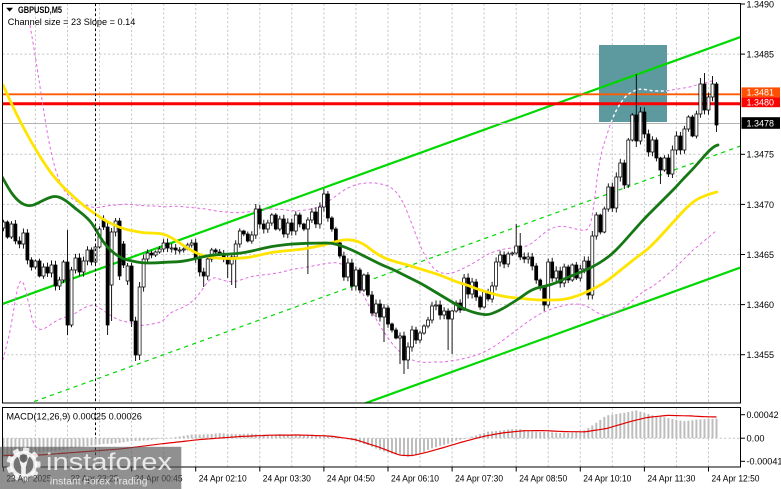 The image size is (781, 489). What do you see at coordinates (543, 478) in the screenshot?
I see `svg-text: 24 Apr 08:50` at bounding box center [543, 478].